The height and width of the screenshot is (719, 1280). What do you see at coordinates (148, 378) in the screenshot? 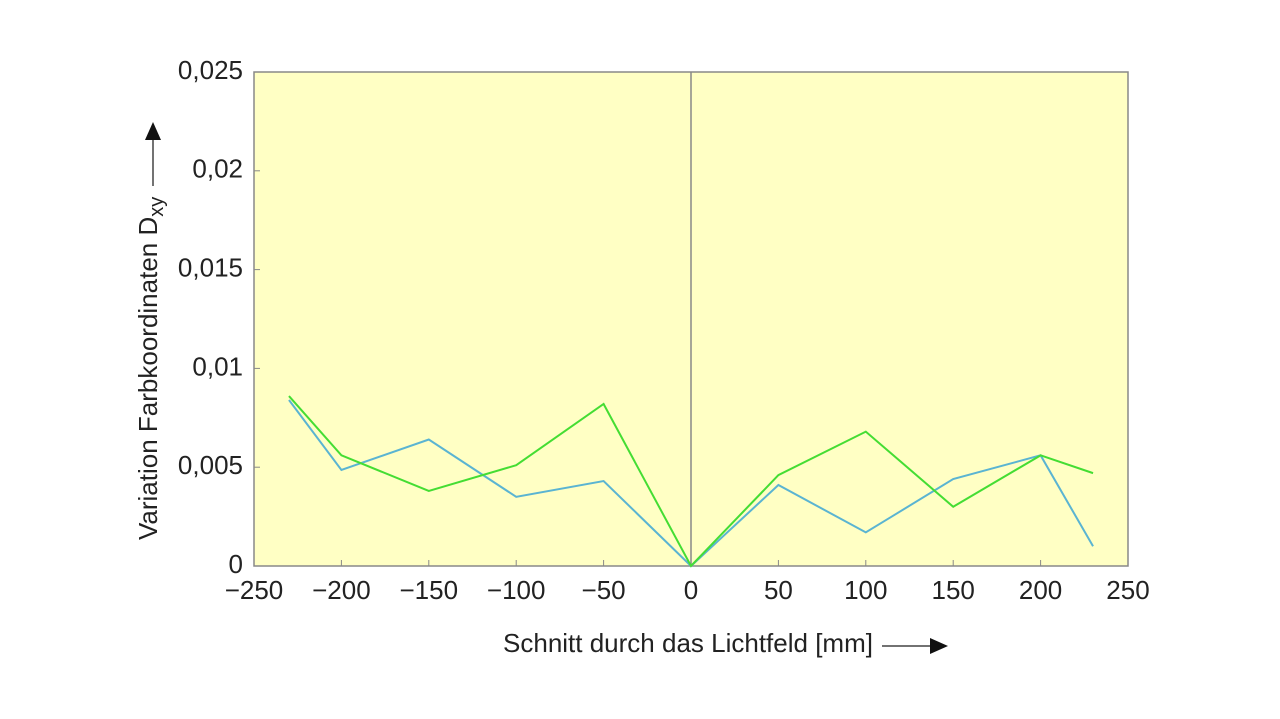
I see `y-label-main: Variation Farbkoordinaten D` at bounding box center [148, 378].